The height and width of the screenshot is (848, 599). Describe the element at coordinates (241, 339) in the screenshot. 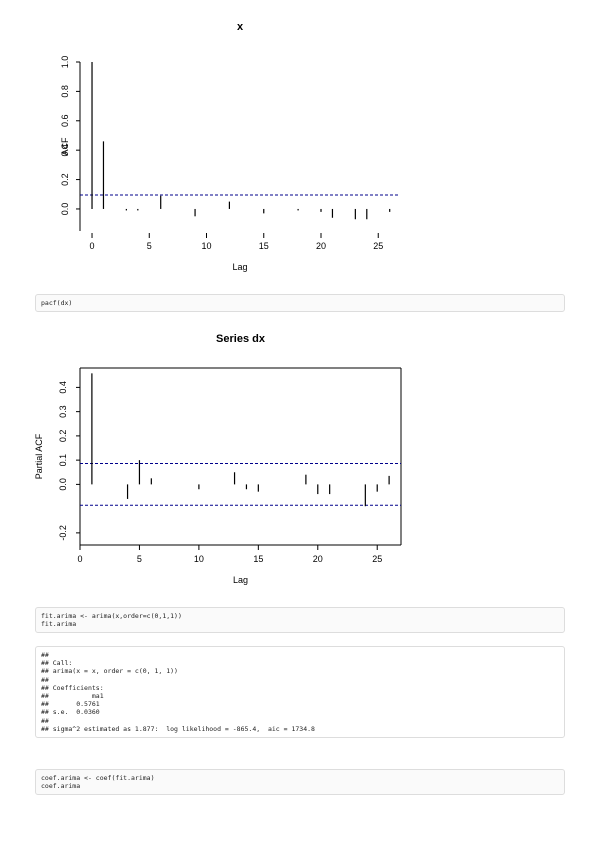

I see `chart-title: Series dx` at that location.